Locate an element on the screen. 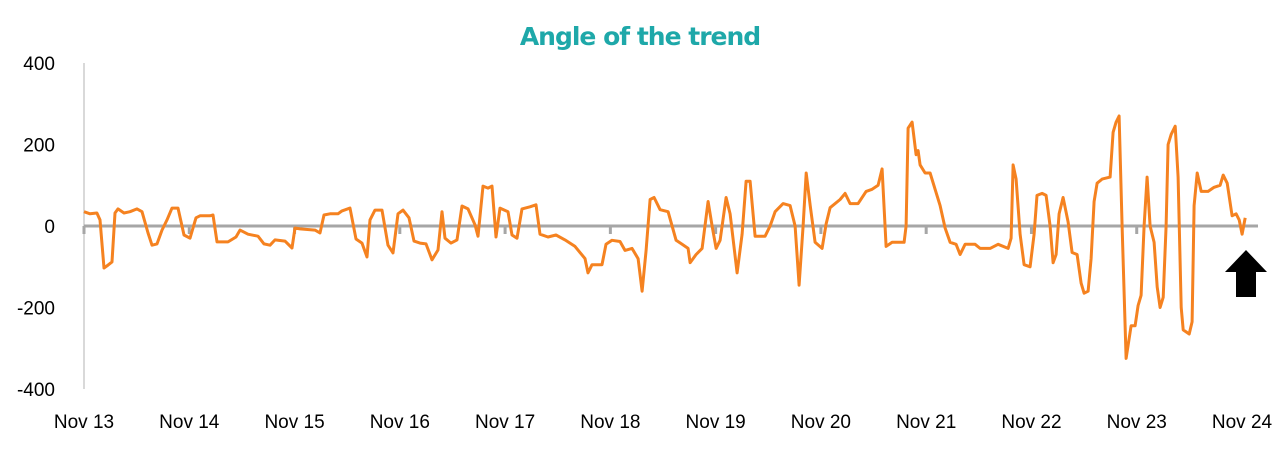  y-tick-label: 0 is located at coordinates (49, 227).